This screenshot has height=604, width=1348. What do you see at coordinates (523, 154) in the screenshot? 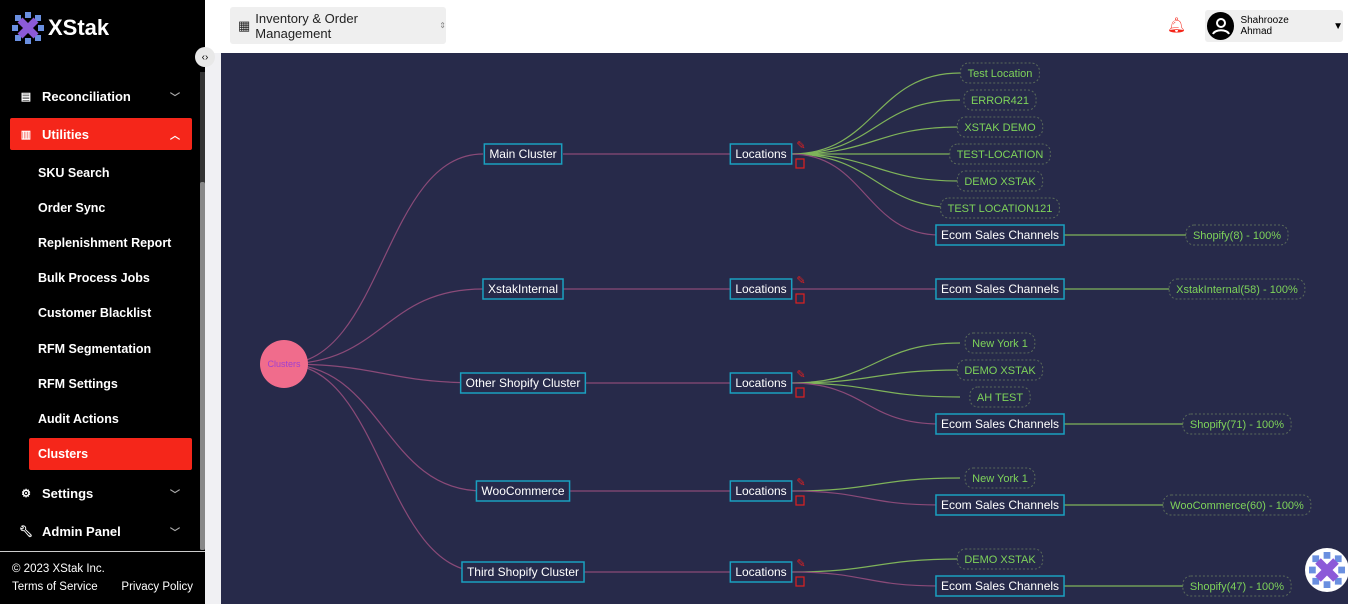
I see `cluster-node: Main Cluster` at bounding box center [523, 154].